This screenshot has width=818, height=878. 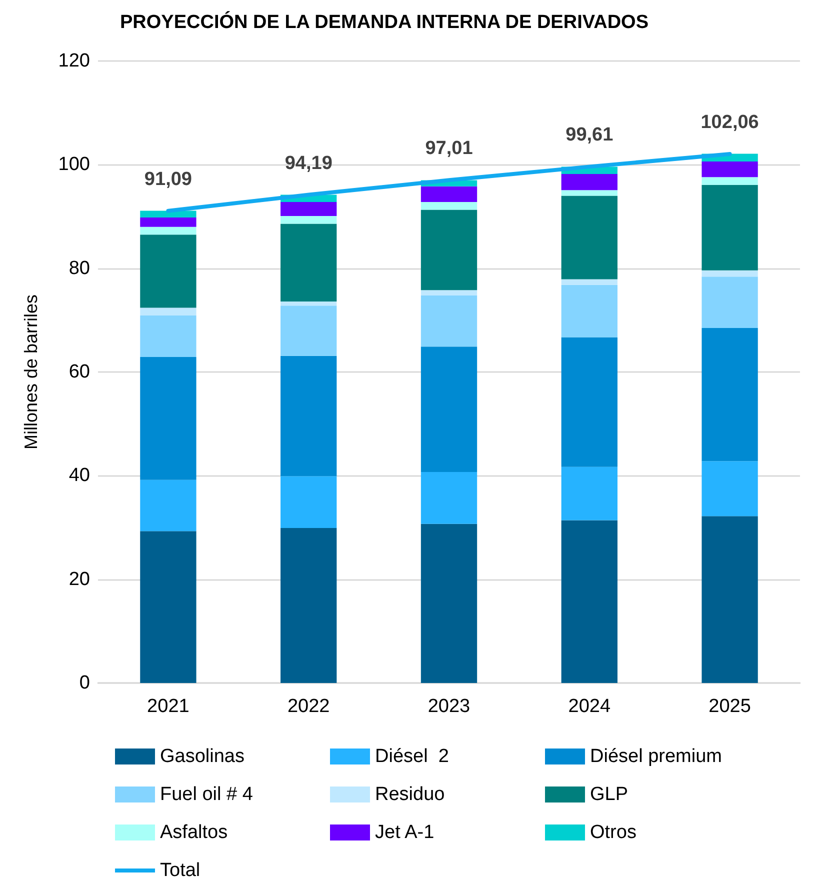 I want to click on legend-label: Residuo, so click(x=410, y=794).